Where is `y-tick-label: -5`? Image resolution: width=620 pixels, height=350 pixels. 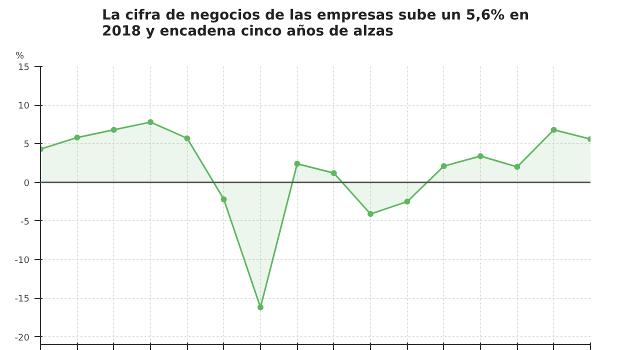
y-tick-label: -5 is located at coordinates (25, 222).